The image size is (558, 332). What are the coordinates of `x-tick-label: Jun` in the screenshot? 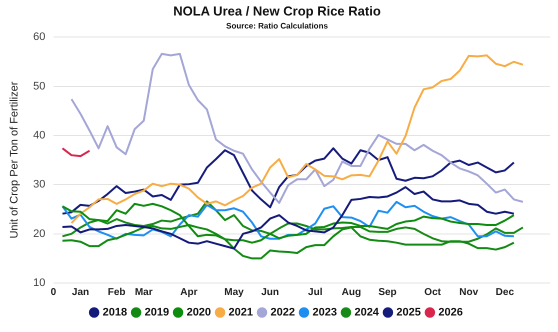 It's located at (270, 292).